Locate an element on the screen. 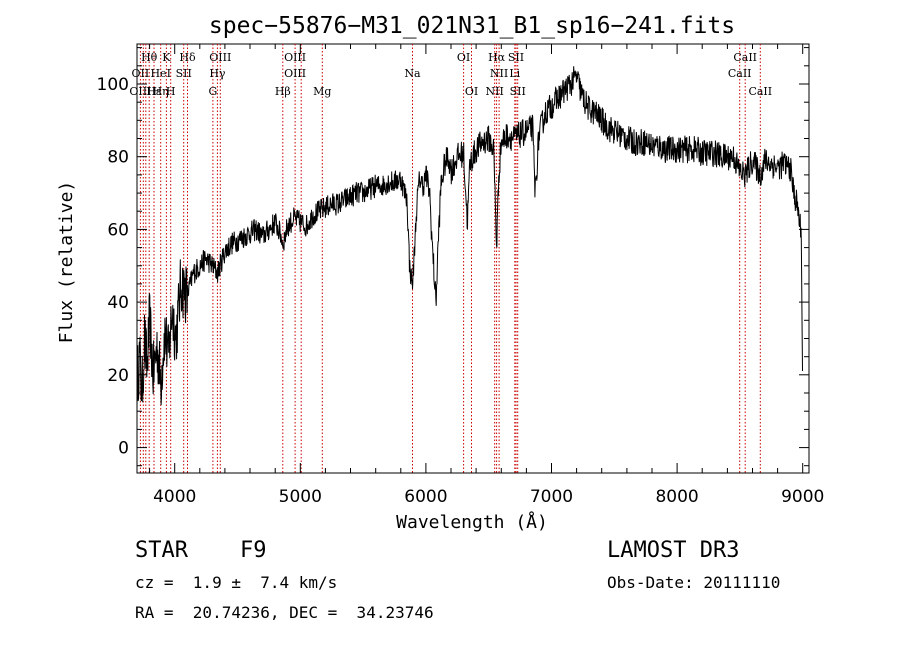 The image size is (900, 649). x-tick-label: 6000 is located at coordinates (425, 497).